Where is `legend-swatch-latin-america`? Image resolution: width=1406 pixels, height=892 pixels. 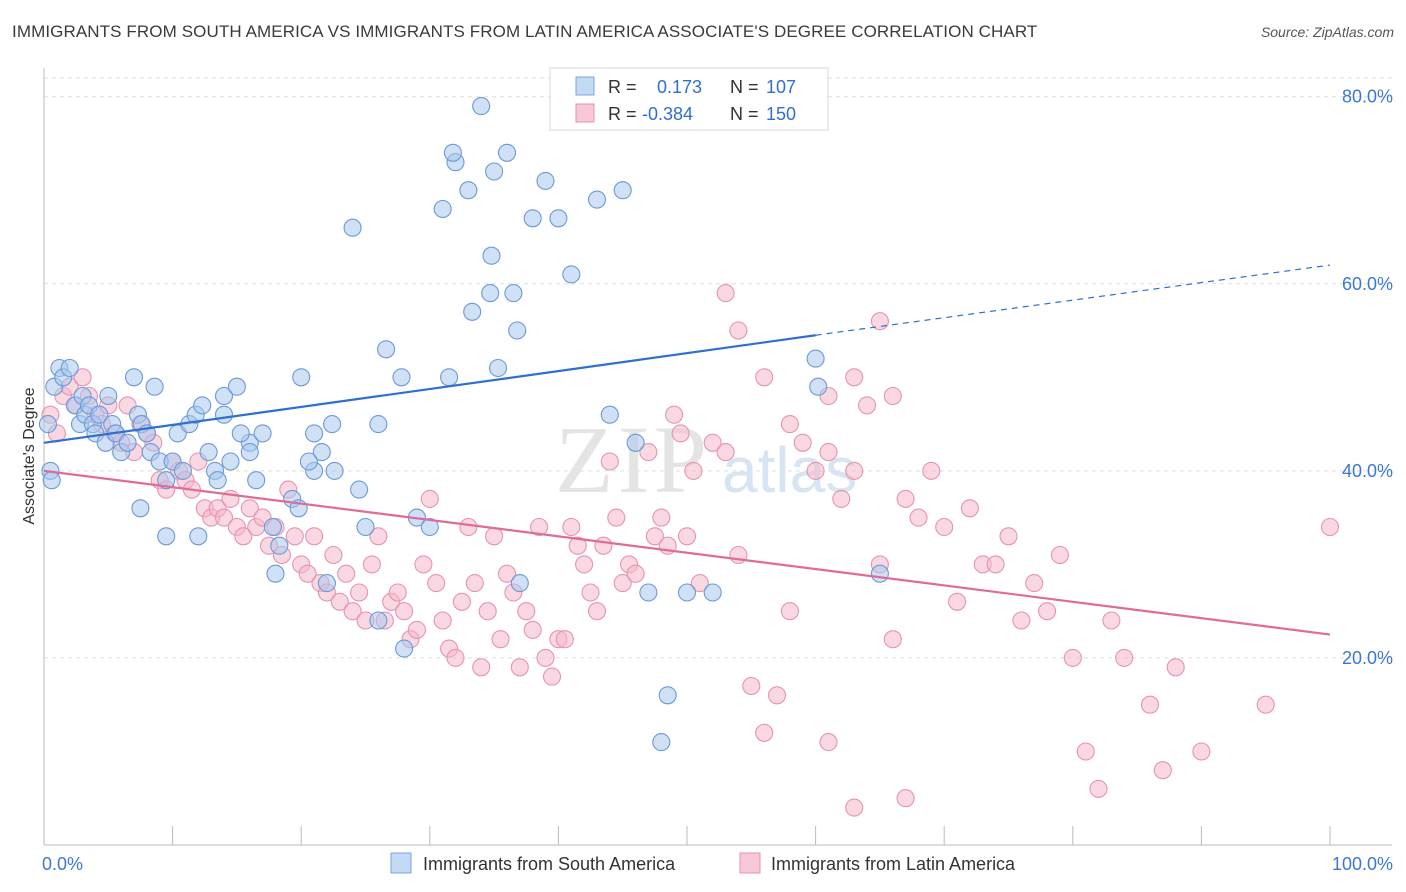 legend-swatch-latin-america is located at coordinates (750, 863).